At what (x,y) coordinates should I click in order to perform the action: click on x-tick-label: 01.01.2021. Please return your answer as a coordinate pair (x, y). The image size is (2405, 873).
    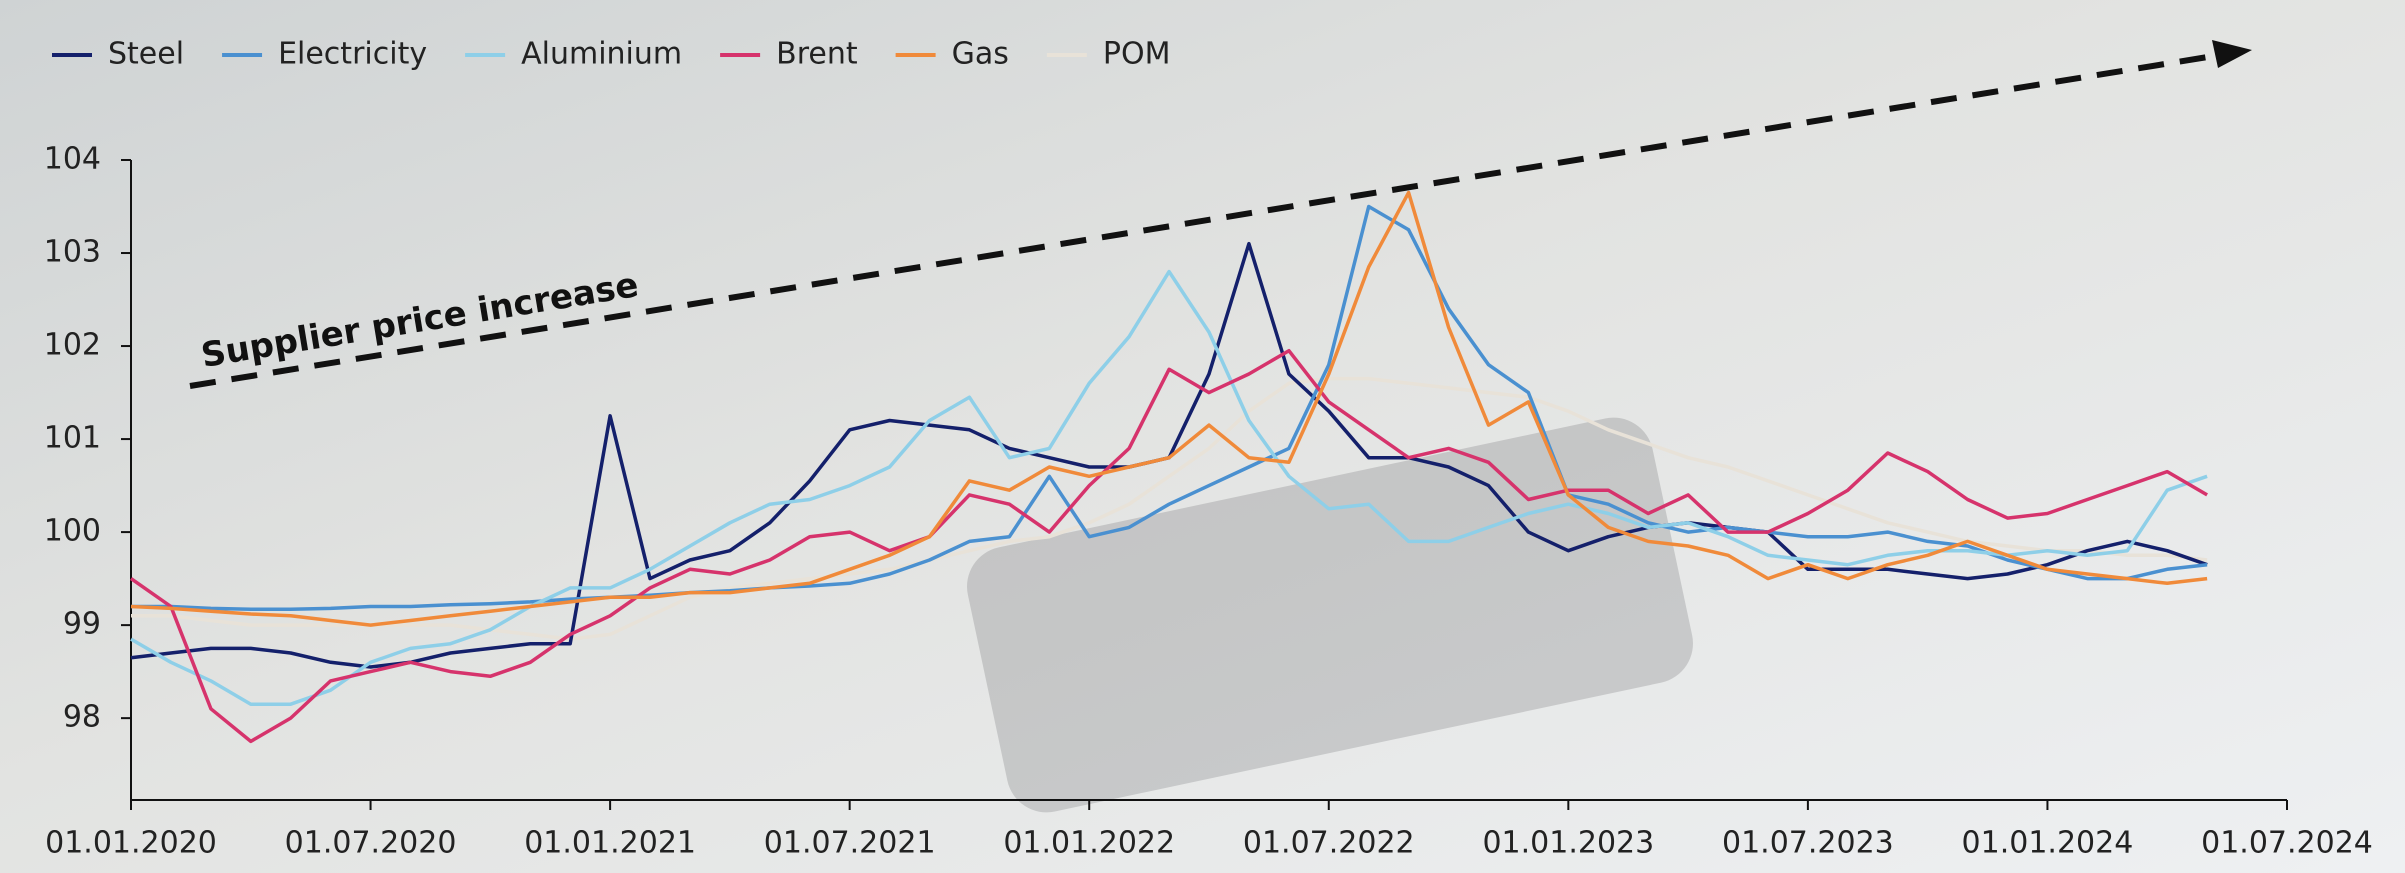
    Looking at the image, I should click on (610, 843).